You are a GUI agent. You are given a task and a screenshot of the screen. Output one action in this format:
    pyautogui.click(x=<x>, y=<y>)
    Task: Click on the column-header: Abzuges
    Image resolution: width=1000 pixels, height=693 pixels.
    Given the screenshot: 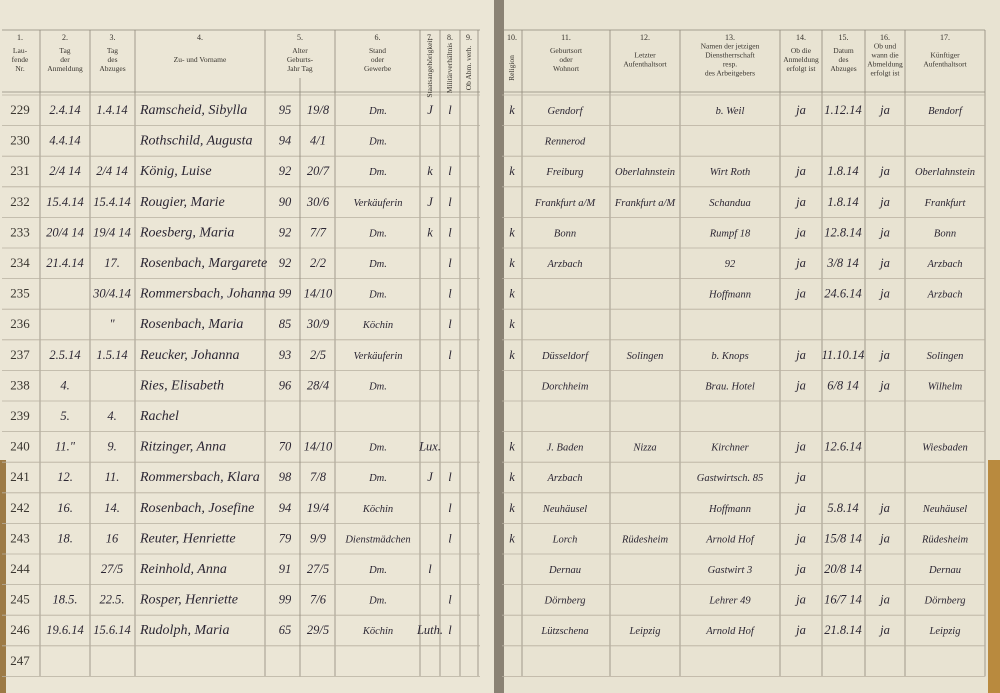 What is the action you would take?
    pyautogui.click(x=112, y=68)
    